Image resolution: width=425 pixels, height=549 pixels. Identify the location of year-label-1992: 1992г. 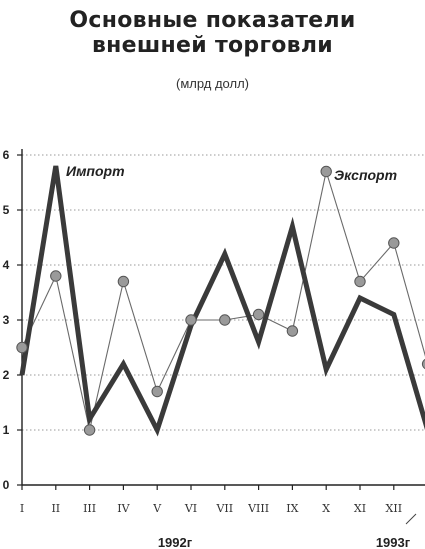
(175, 542).